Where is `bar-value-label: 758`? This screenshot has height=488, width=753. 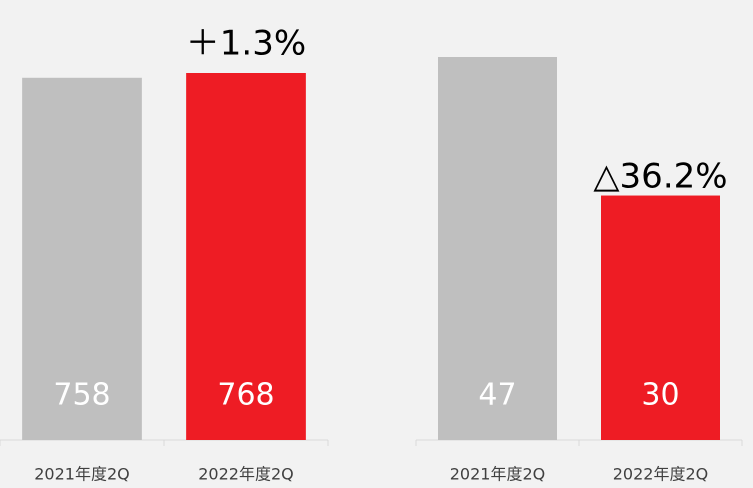
bar-value-label: 758 is located at coordinates (81, 395).